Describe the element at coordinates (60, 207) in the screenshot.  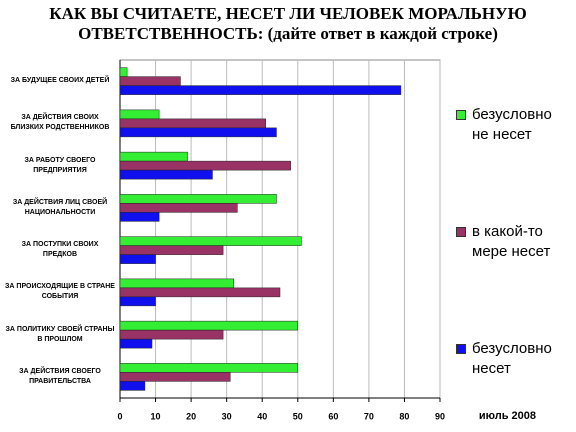
I see `y-tick-label: ЗА ДЕЙСТВИЯ ЛИЦ СВОЕЙ НАЦИОНАЛЬНОСТИ` at that location.